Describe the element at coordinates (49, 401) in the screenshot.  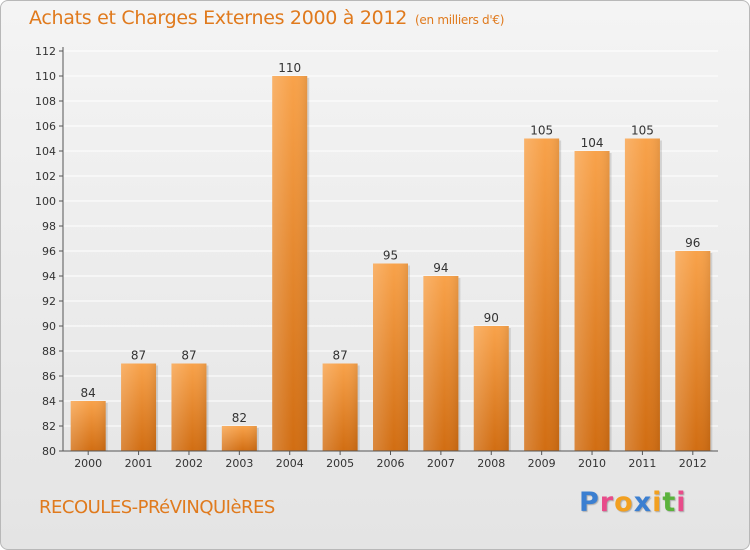
I see `y-tick-label: 84` at that location.